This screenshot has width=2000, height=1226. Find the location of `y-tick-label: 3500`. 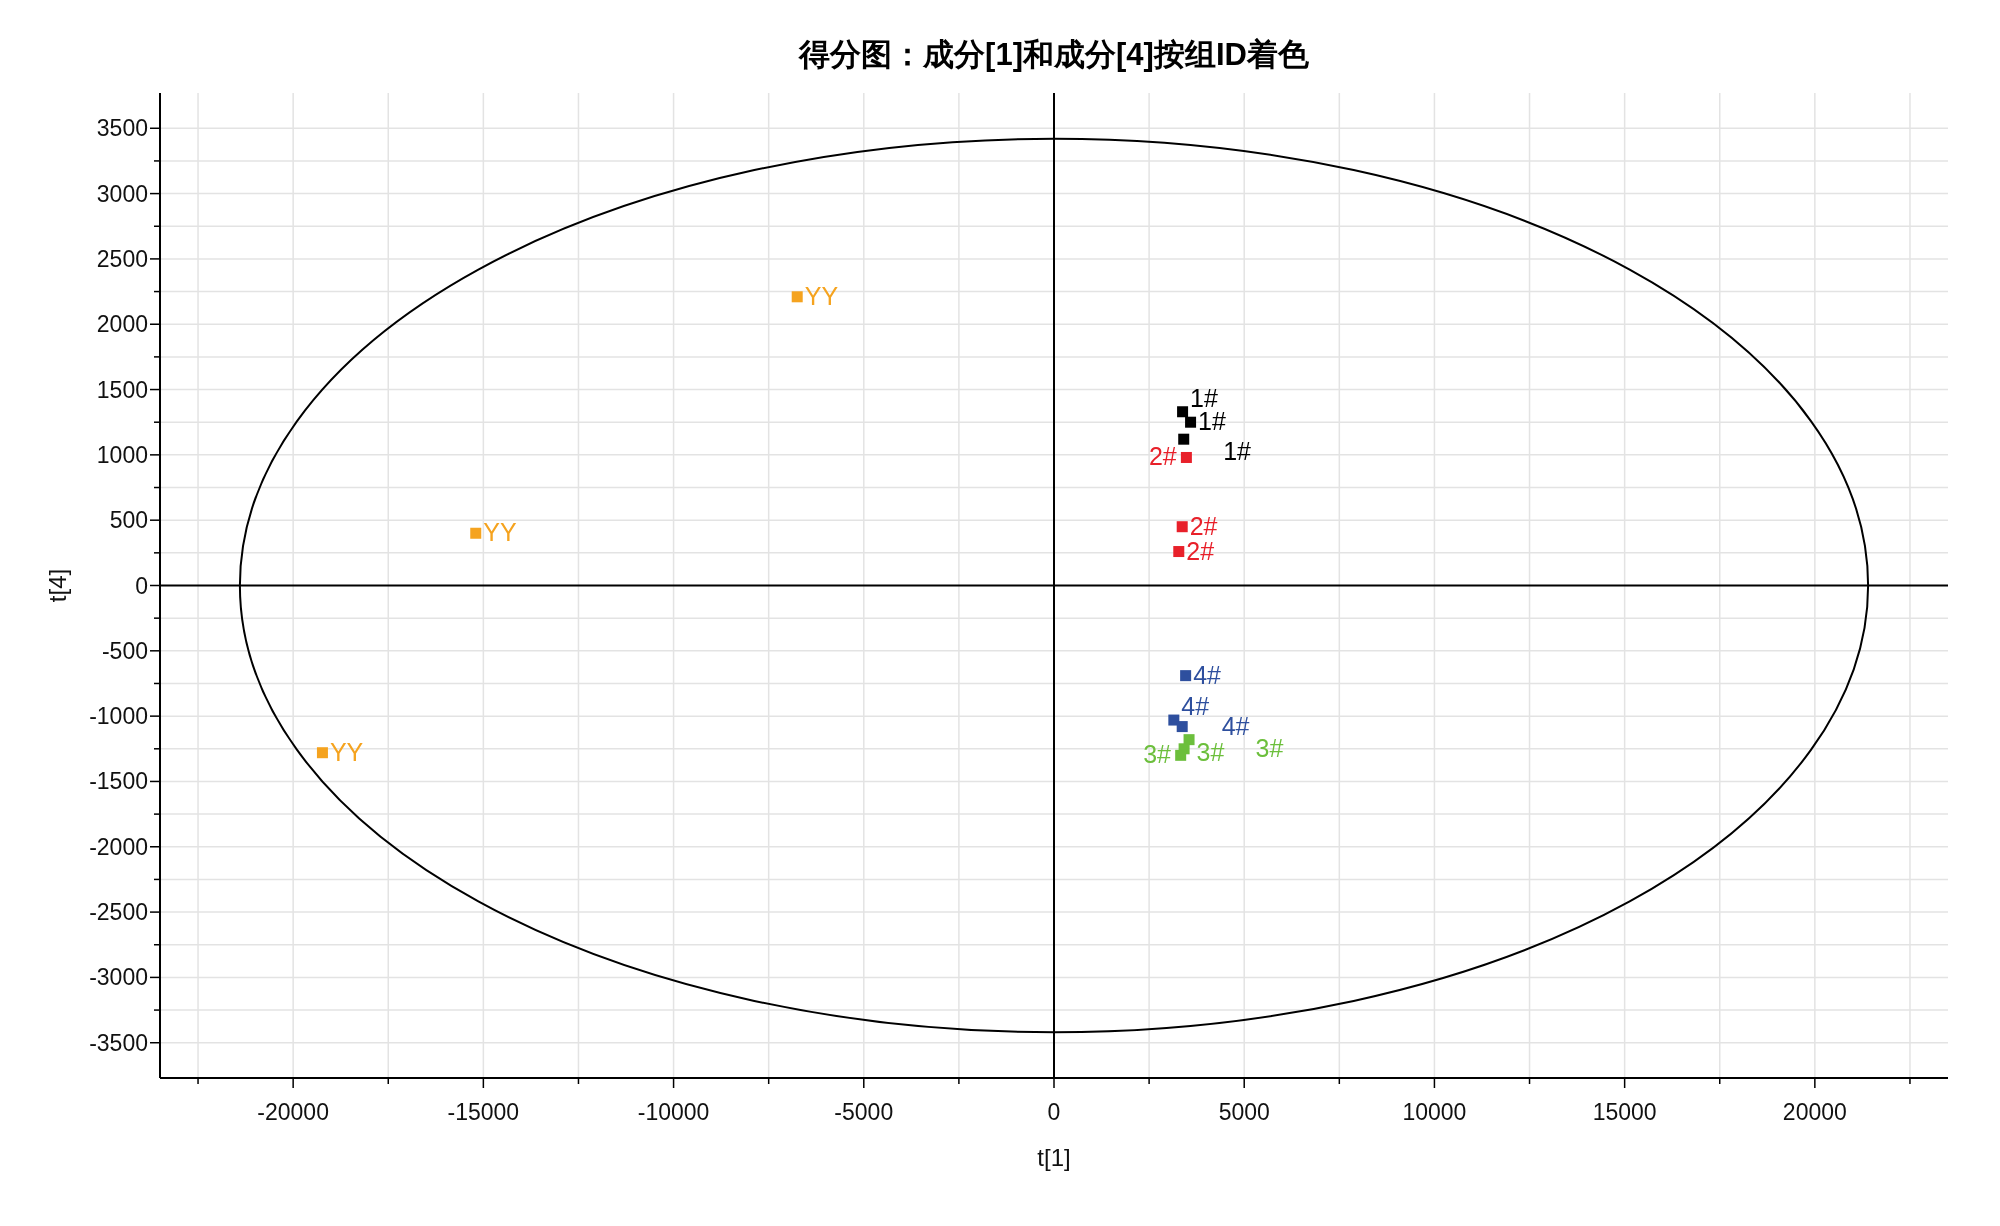

y-tick-label: 3500 is located at coordinates (122, 128).